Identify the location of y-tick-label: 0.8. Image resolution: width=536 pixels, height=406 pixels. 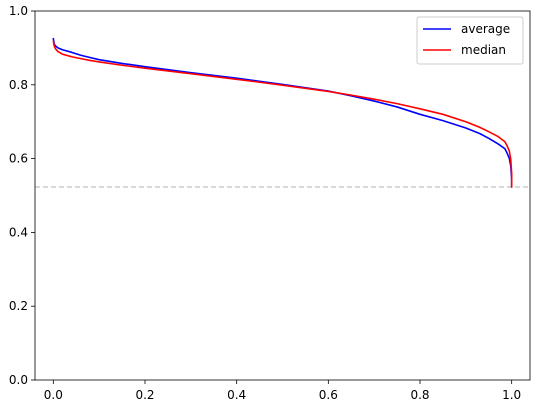
(18, 85).